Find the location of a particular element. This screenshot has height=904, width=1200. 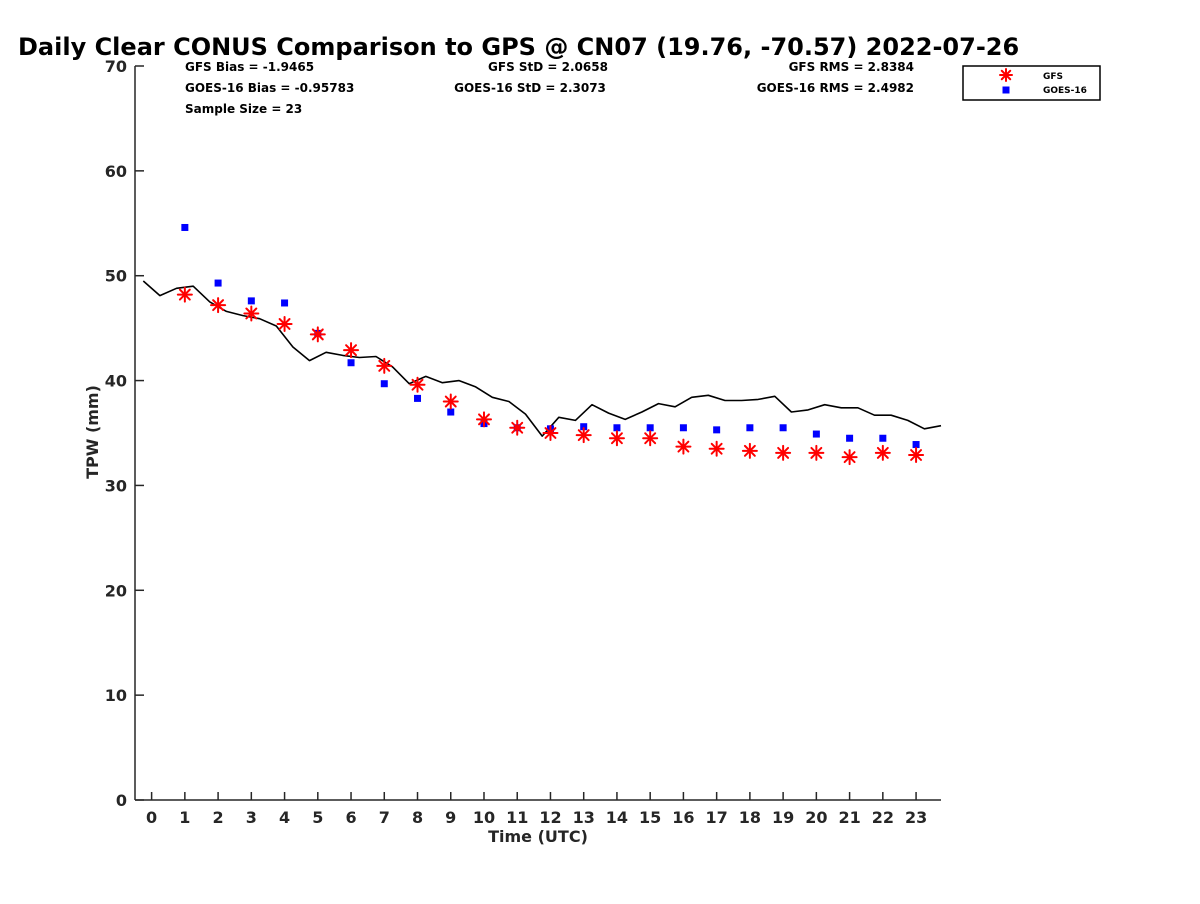

y-tick-label: 20 is located at coordinates (116, 590).